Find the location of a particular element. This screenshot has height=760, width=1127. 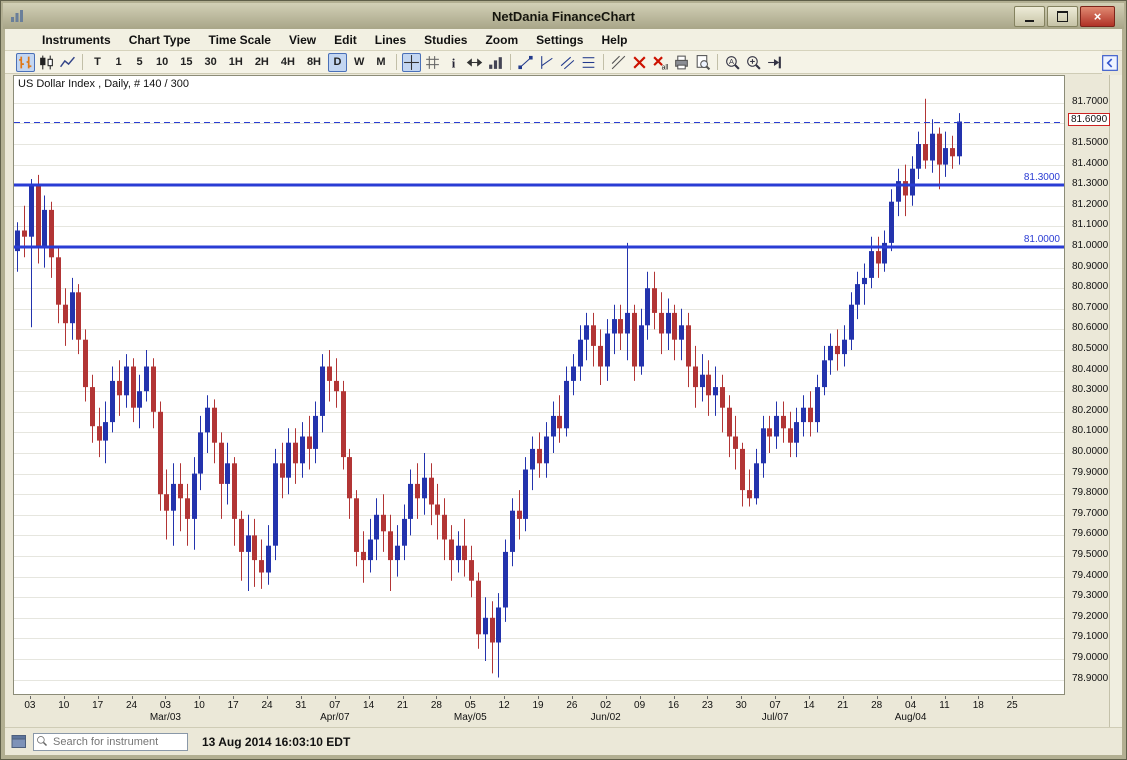

menu-instruments: Instruments is located at coordinates (76, 39).